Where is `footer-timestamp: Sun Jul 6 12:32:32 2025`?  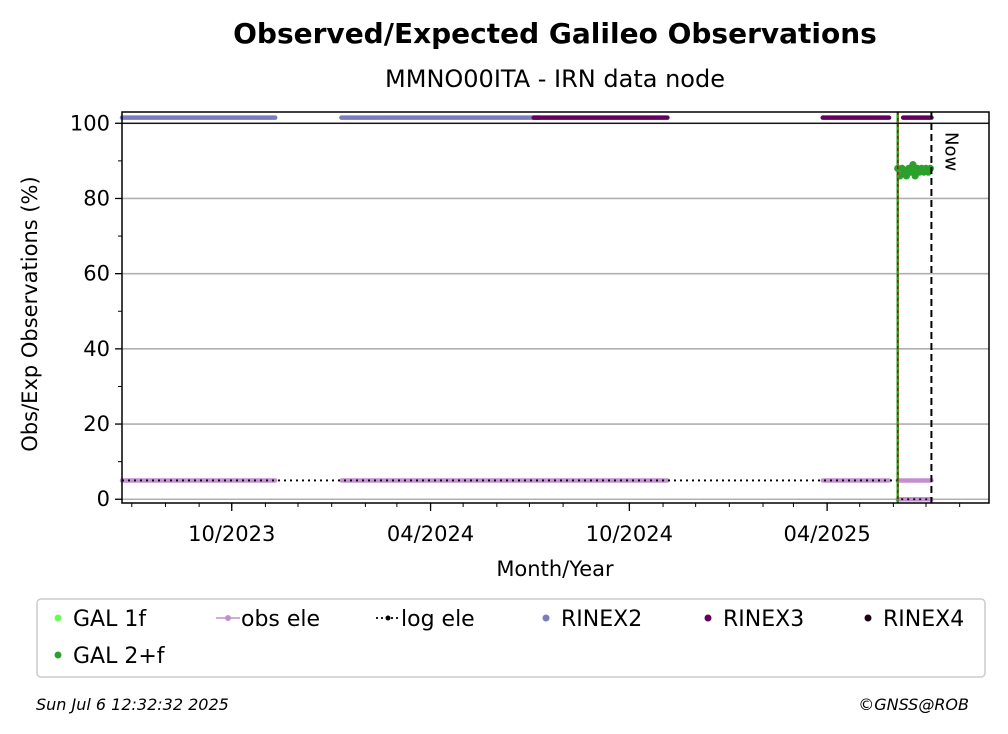
footer-timestamp: Sun Jul 6 12:32:32 2025 is located at coordinates (132, 704).